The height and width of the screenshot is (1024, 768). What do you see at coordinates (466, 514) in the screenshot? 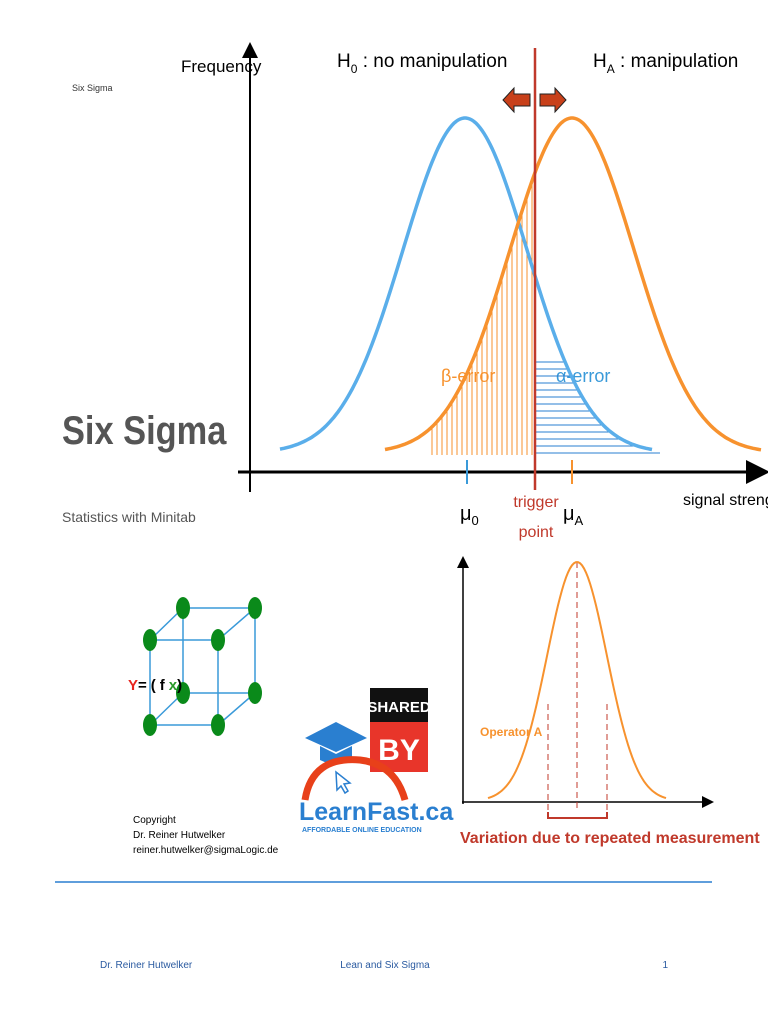
I see `mu0-symbol: μ` at bounding box center [466, 514].